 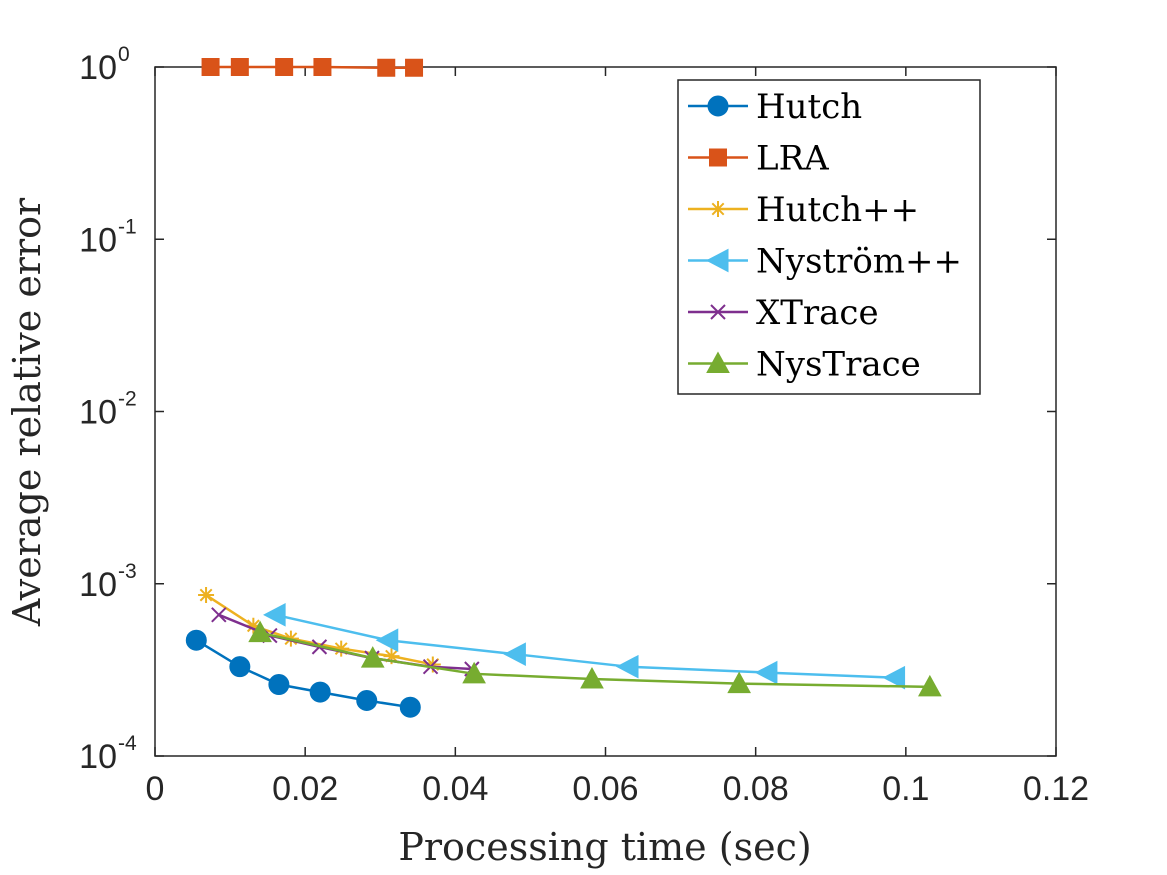 What do you see at coordinates (127, 571) in the screenshot?
I see `y-tick-label-exponent: -3` at bounding box center [127, 571].